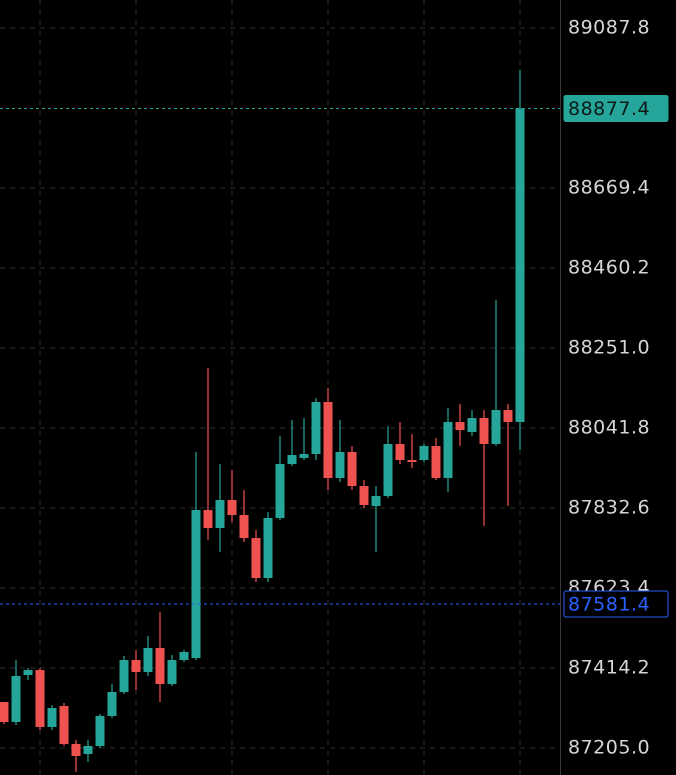 Image resolution: width=676 pixels, height=775 pixels. I want to click on y-tick-label: 87205.0, so click(609, 748).